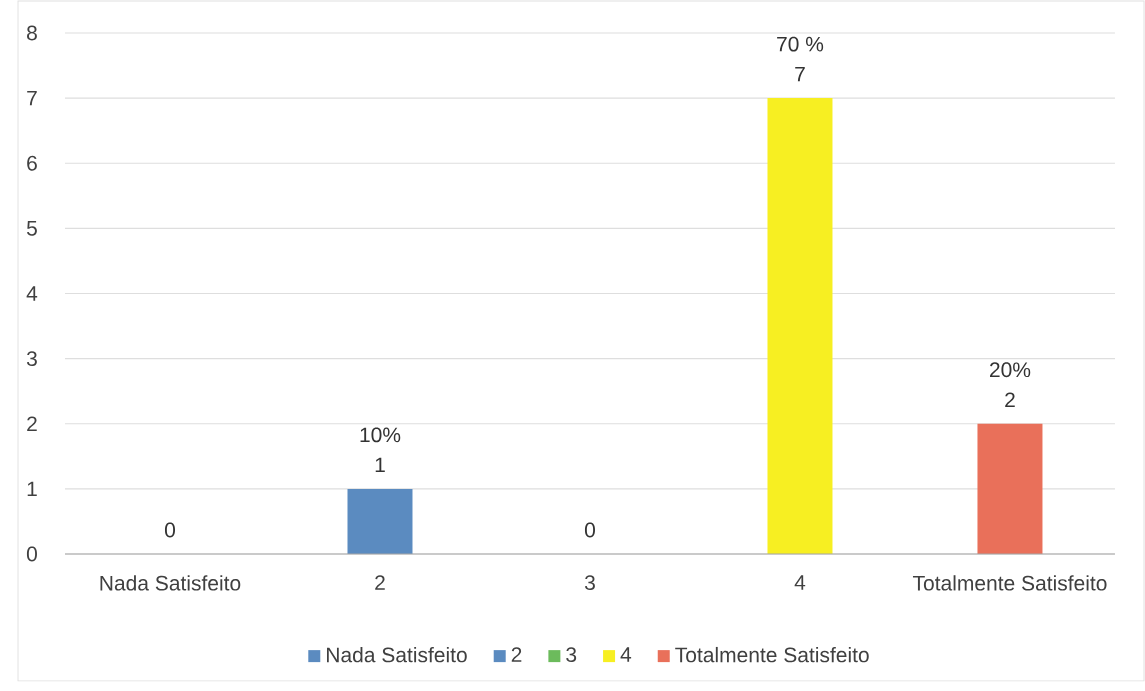 This screenshot has height=691, width=1145. Describe the element at coordinates (32, 33) in the screenshot. I see `y-tick-label: 8` at that location.